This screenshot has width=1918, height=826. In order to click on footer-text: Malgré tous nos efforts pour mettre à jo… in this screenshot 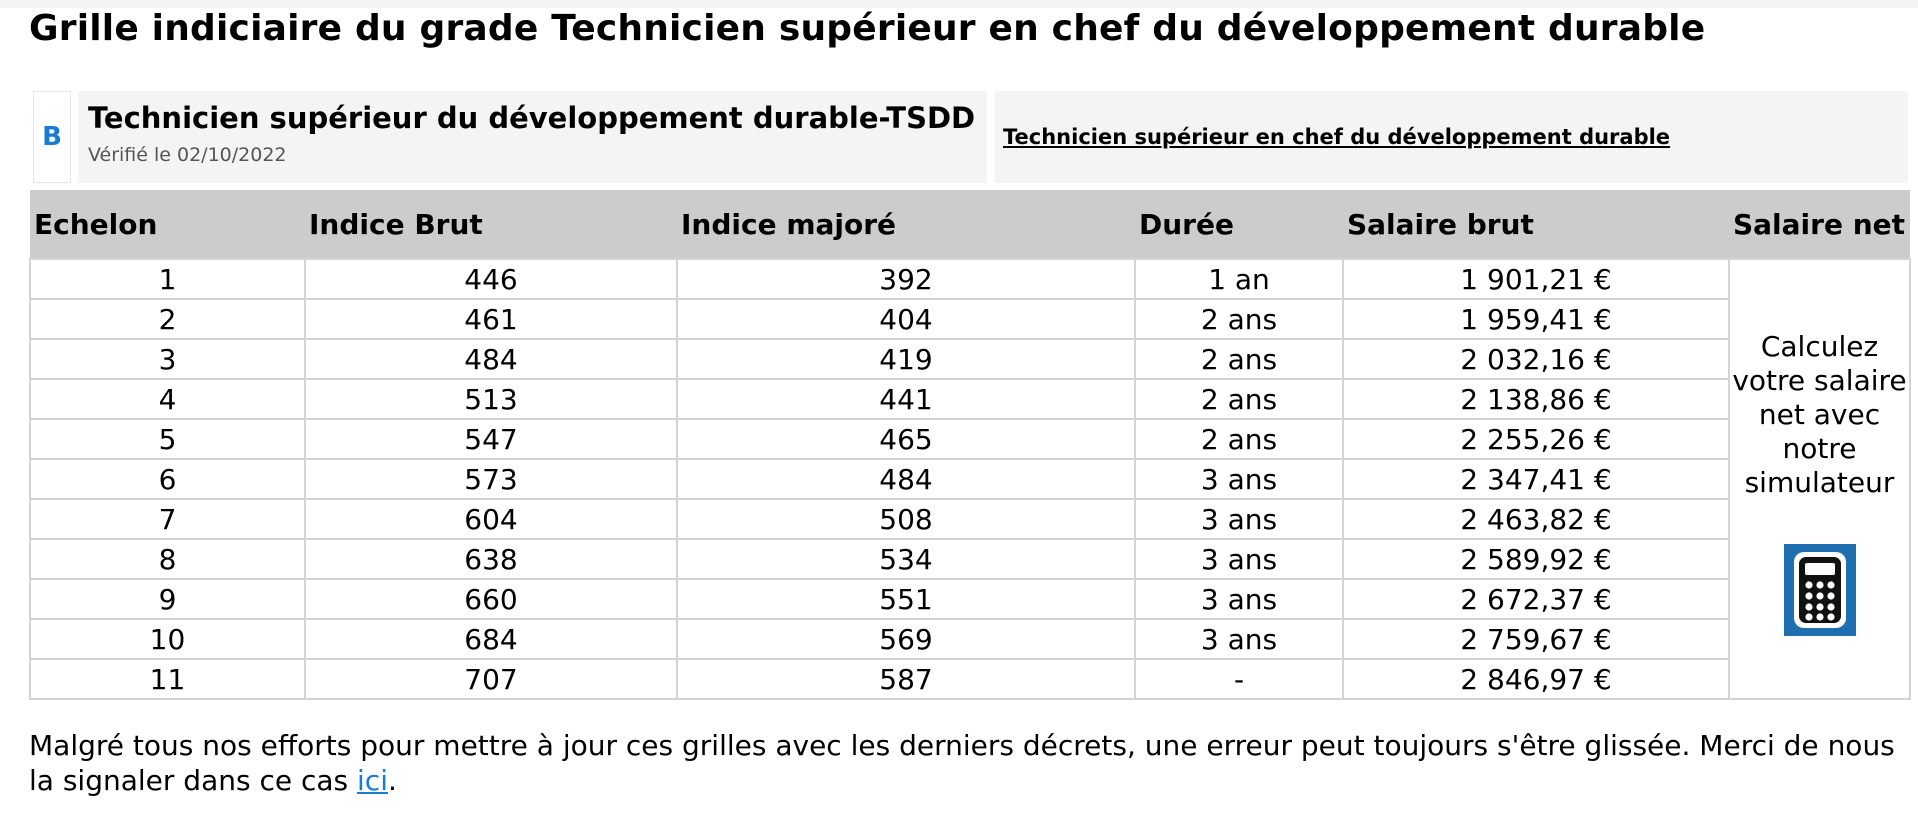, I will do `click(962, 763)`.